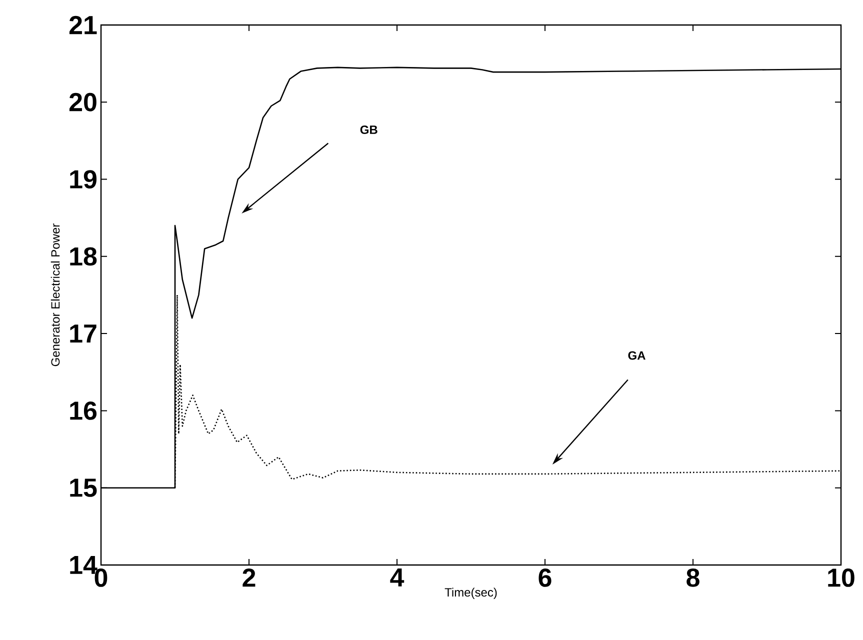 This screenshot has width=863, height=640. I want to click on y-tick-label: 20, so click(82, 102).